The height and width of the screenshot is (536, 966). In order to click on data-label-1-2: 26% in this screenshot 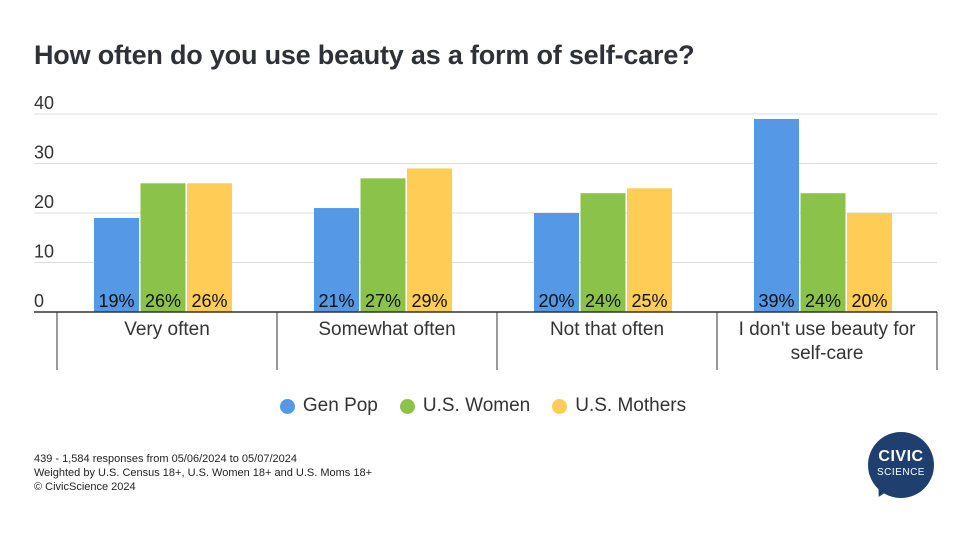, I will do `click(163, 301)`.